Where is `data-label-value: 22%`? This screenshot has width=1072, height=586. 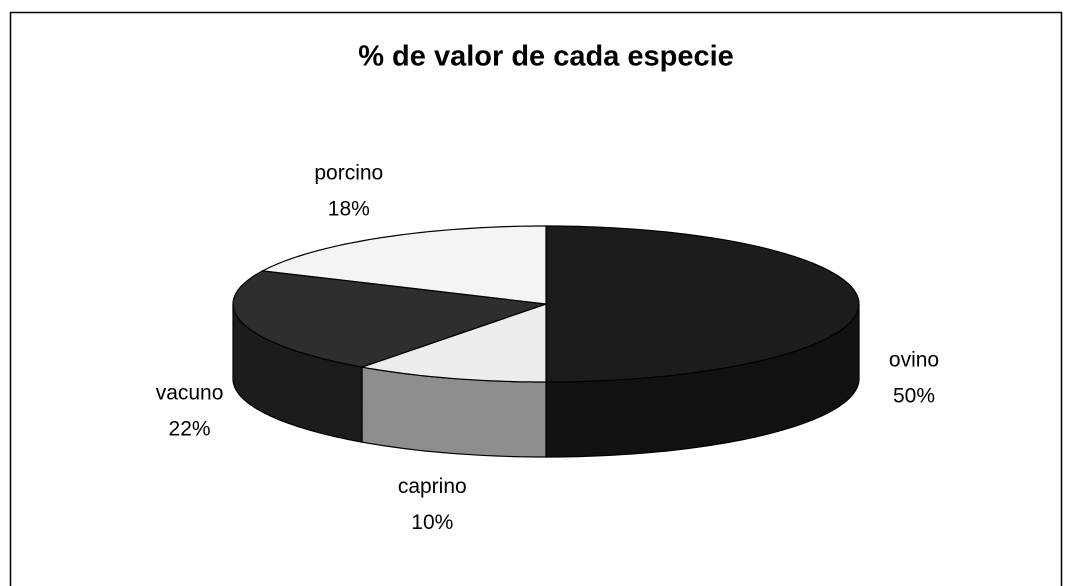 data-label-value: 22% is located at coordinates (190, 429).